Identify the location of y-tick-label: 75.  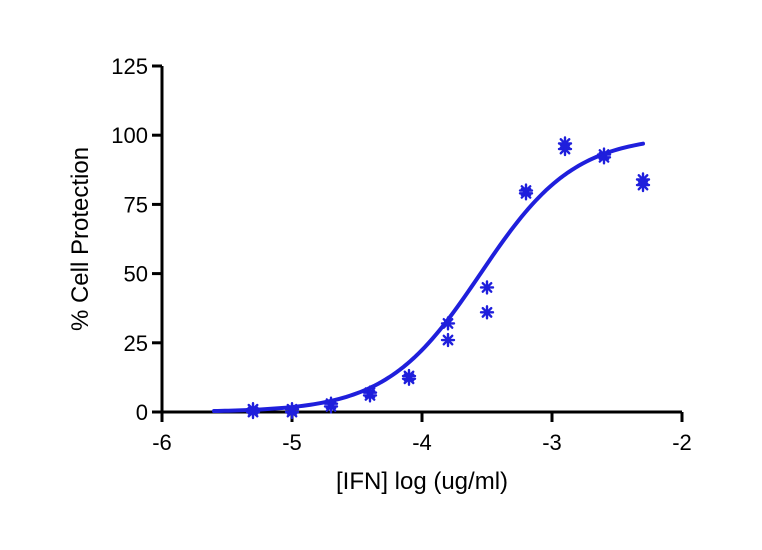
(136, 204).